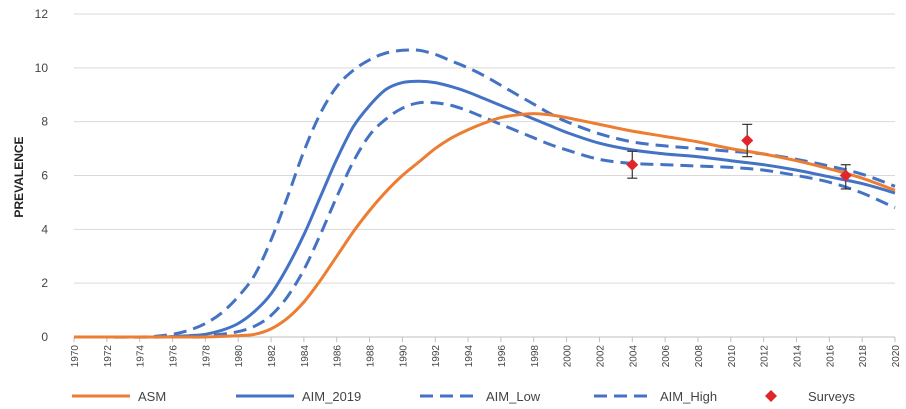  I want to click on x-tick-label: 2016, so click(830, 356).